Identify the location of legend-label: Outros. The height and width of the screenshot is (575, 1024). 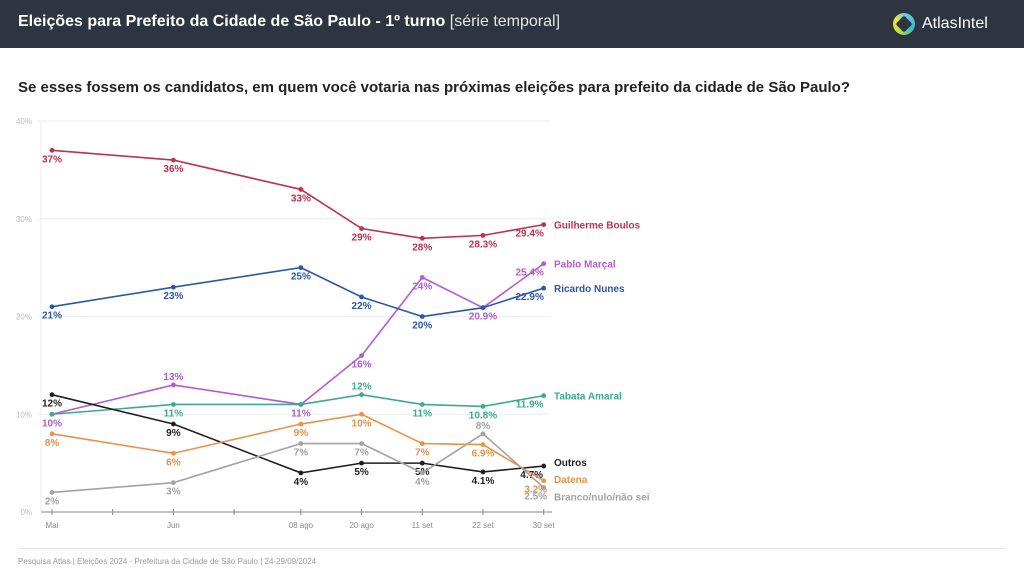
(570, 463).